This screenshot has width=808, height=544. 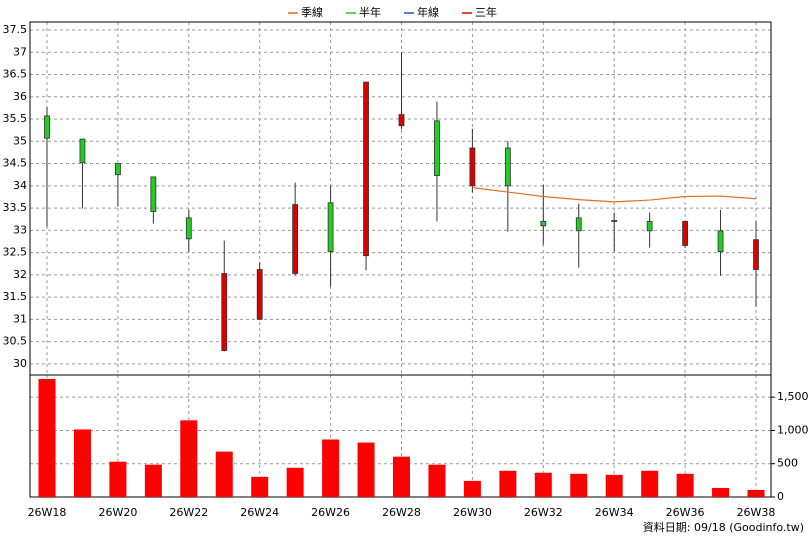 I want to click on x-tick-label: 26W38, so click(x=756, y=512).